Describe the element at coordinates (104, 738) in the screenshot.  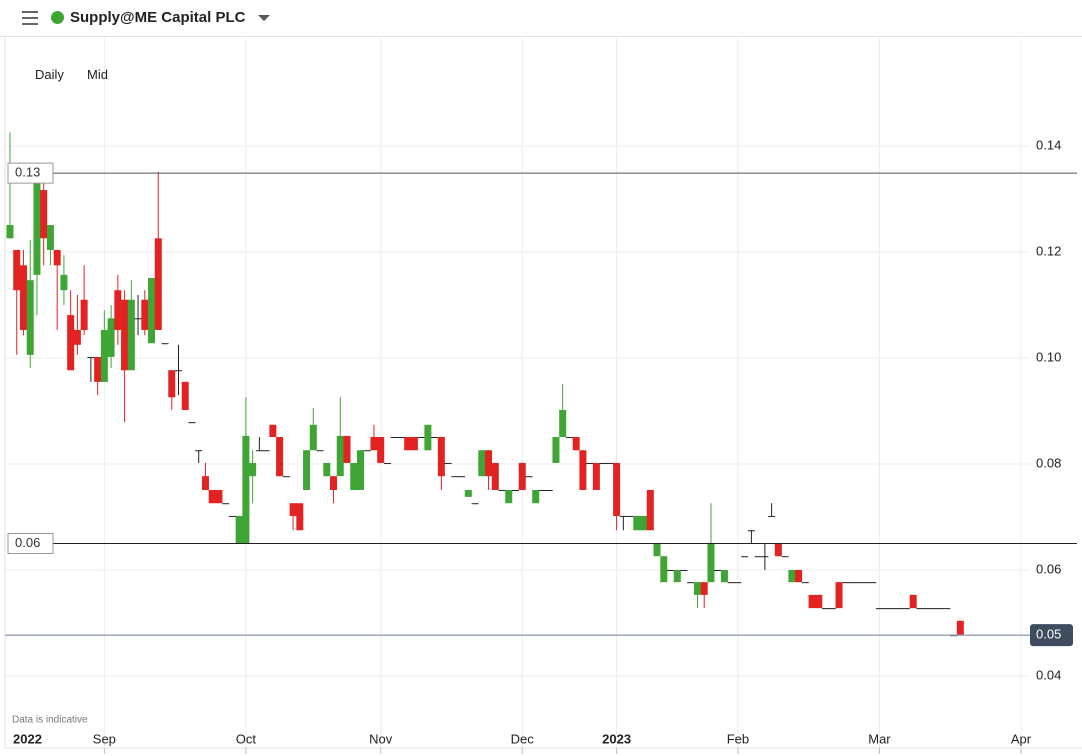
I see `x-tick-label: Sep` at that location.